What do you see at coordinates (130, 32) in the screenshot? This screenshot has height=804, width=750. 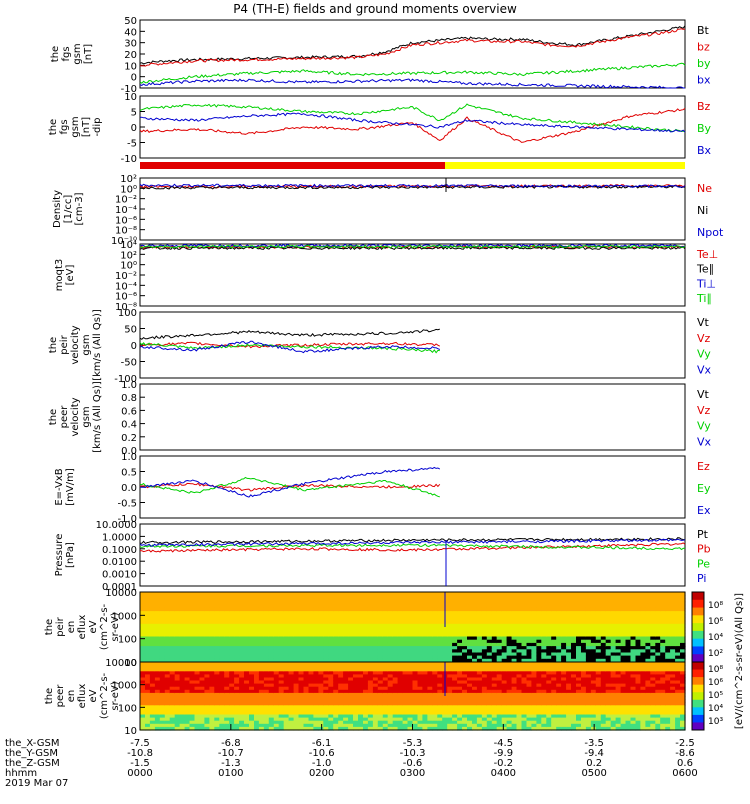 I see `y-tick-label: 40` at bounding box center [130, 32].